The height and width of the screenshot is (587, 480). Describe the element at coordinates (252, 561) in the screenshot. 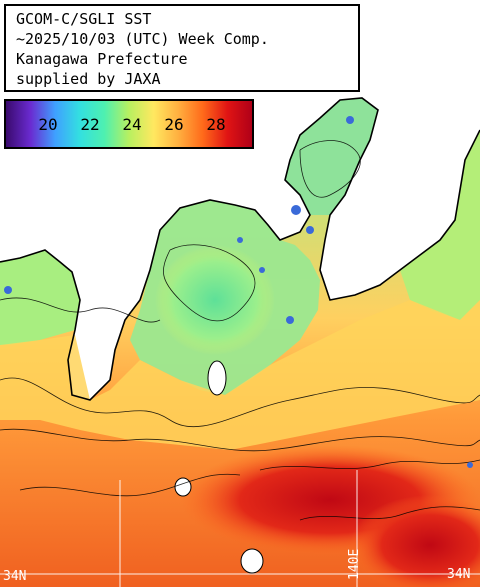

I see `island-south` at that location.